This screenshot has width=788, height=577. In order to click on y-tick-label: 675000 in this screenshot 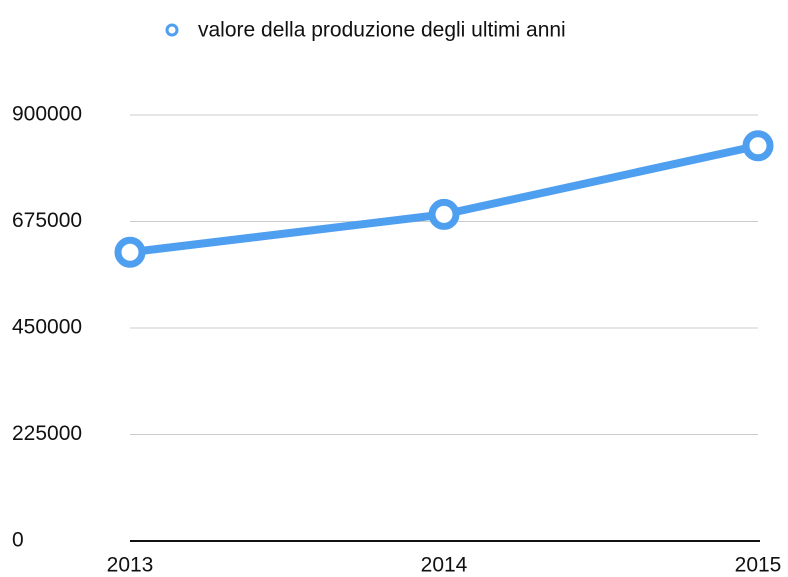, I will do `click(47, 220)`.